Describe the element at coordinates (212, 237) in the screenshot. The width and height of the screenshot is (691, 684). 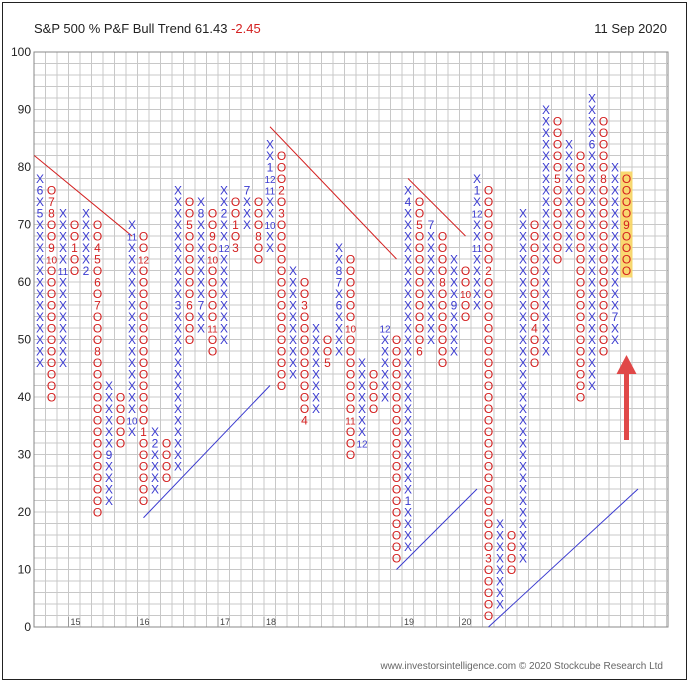
I see `month-box: 9` at that location.